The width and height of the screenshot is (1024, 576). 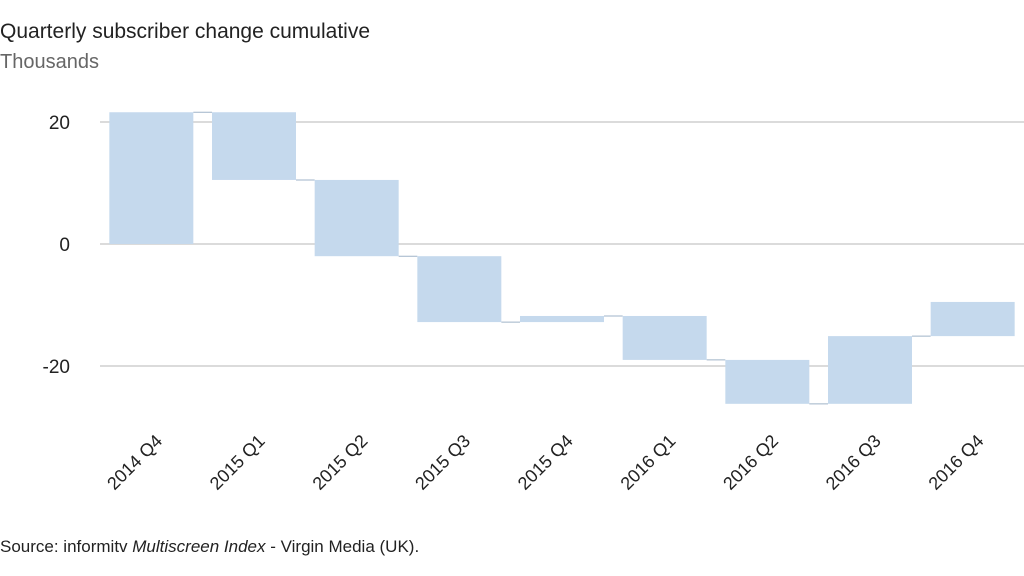 I want to click on x-tick-label: 2016 Q4, so click(x=956, y=462).